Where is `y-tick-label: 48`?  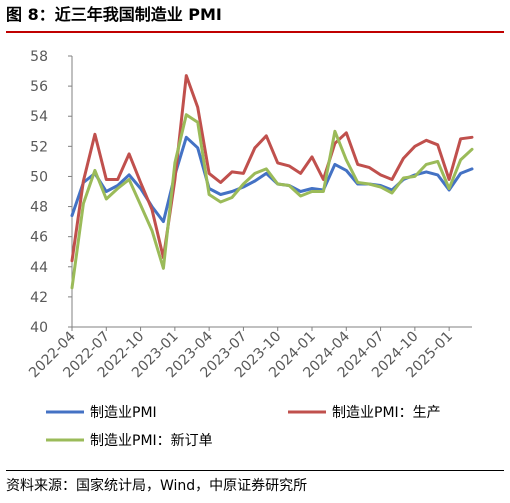
y-tick-label: 48 is located at coordinates (39, 208).